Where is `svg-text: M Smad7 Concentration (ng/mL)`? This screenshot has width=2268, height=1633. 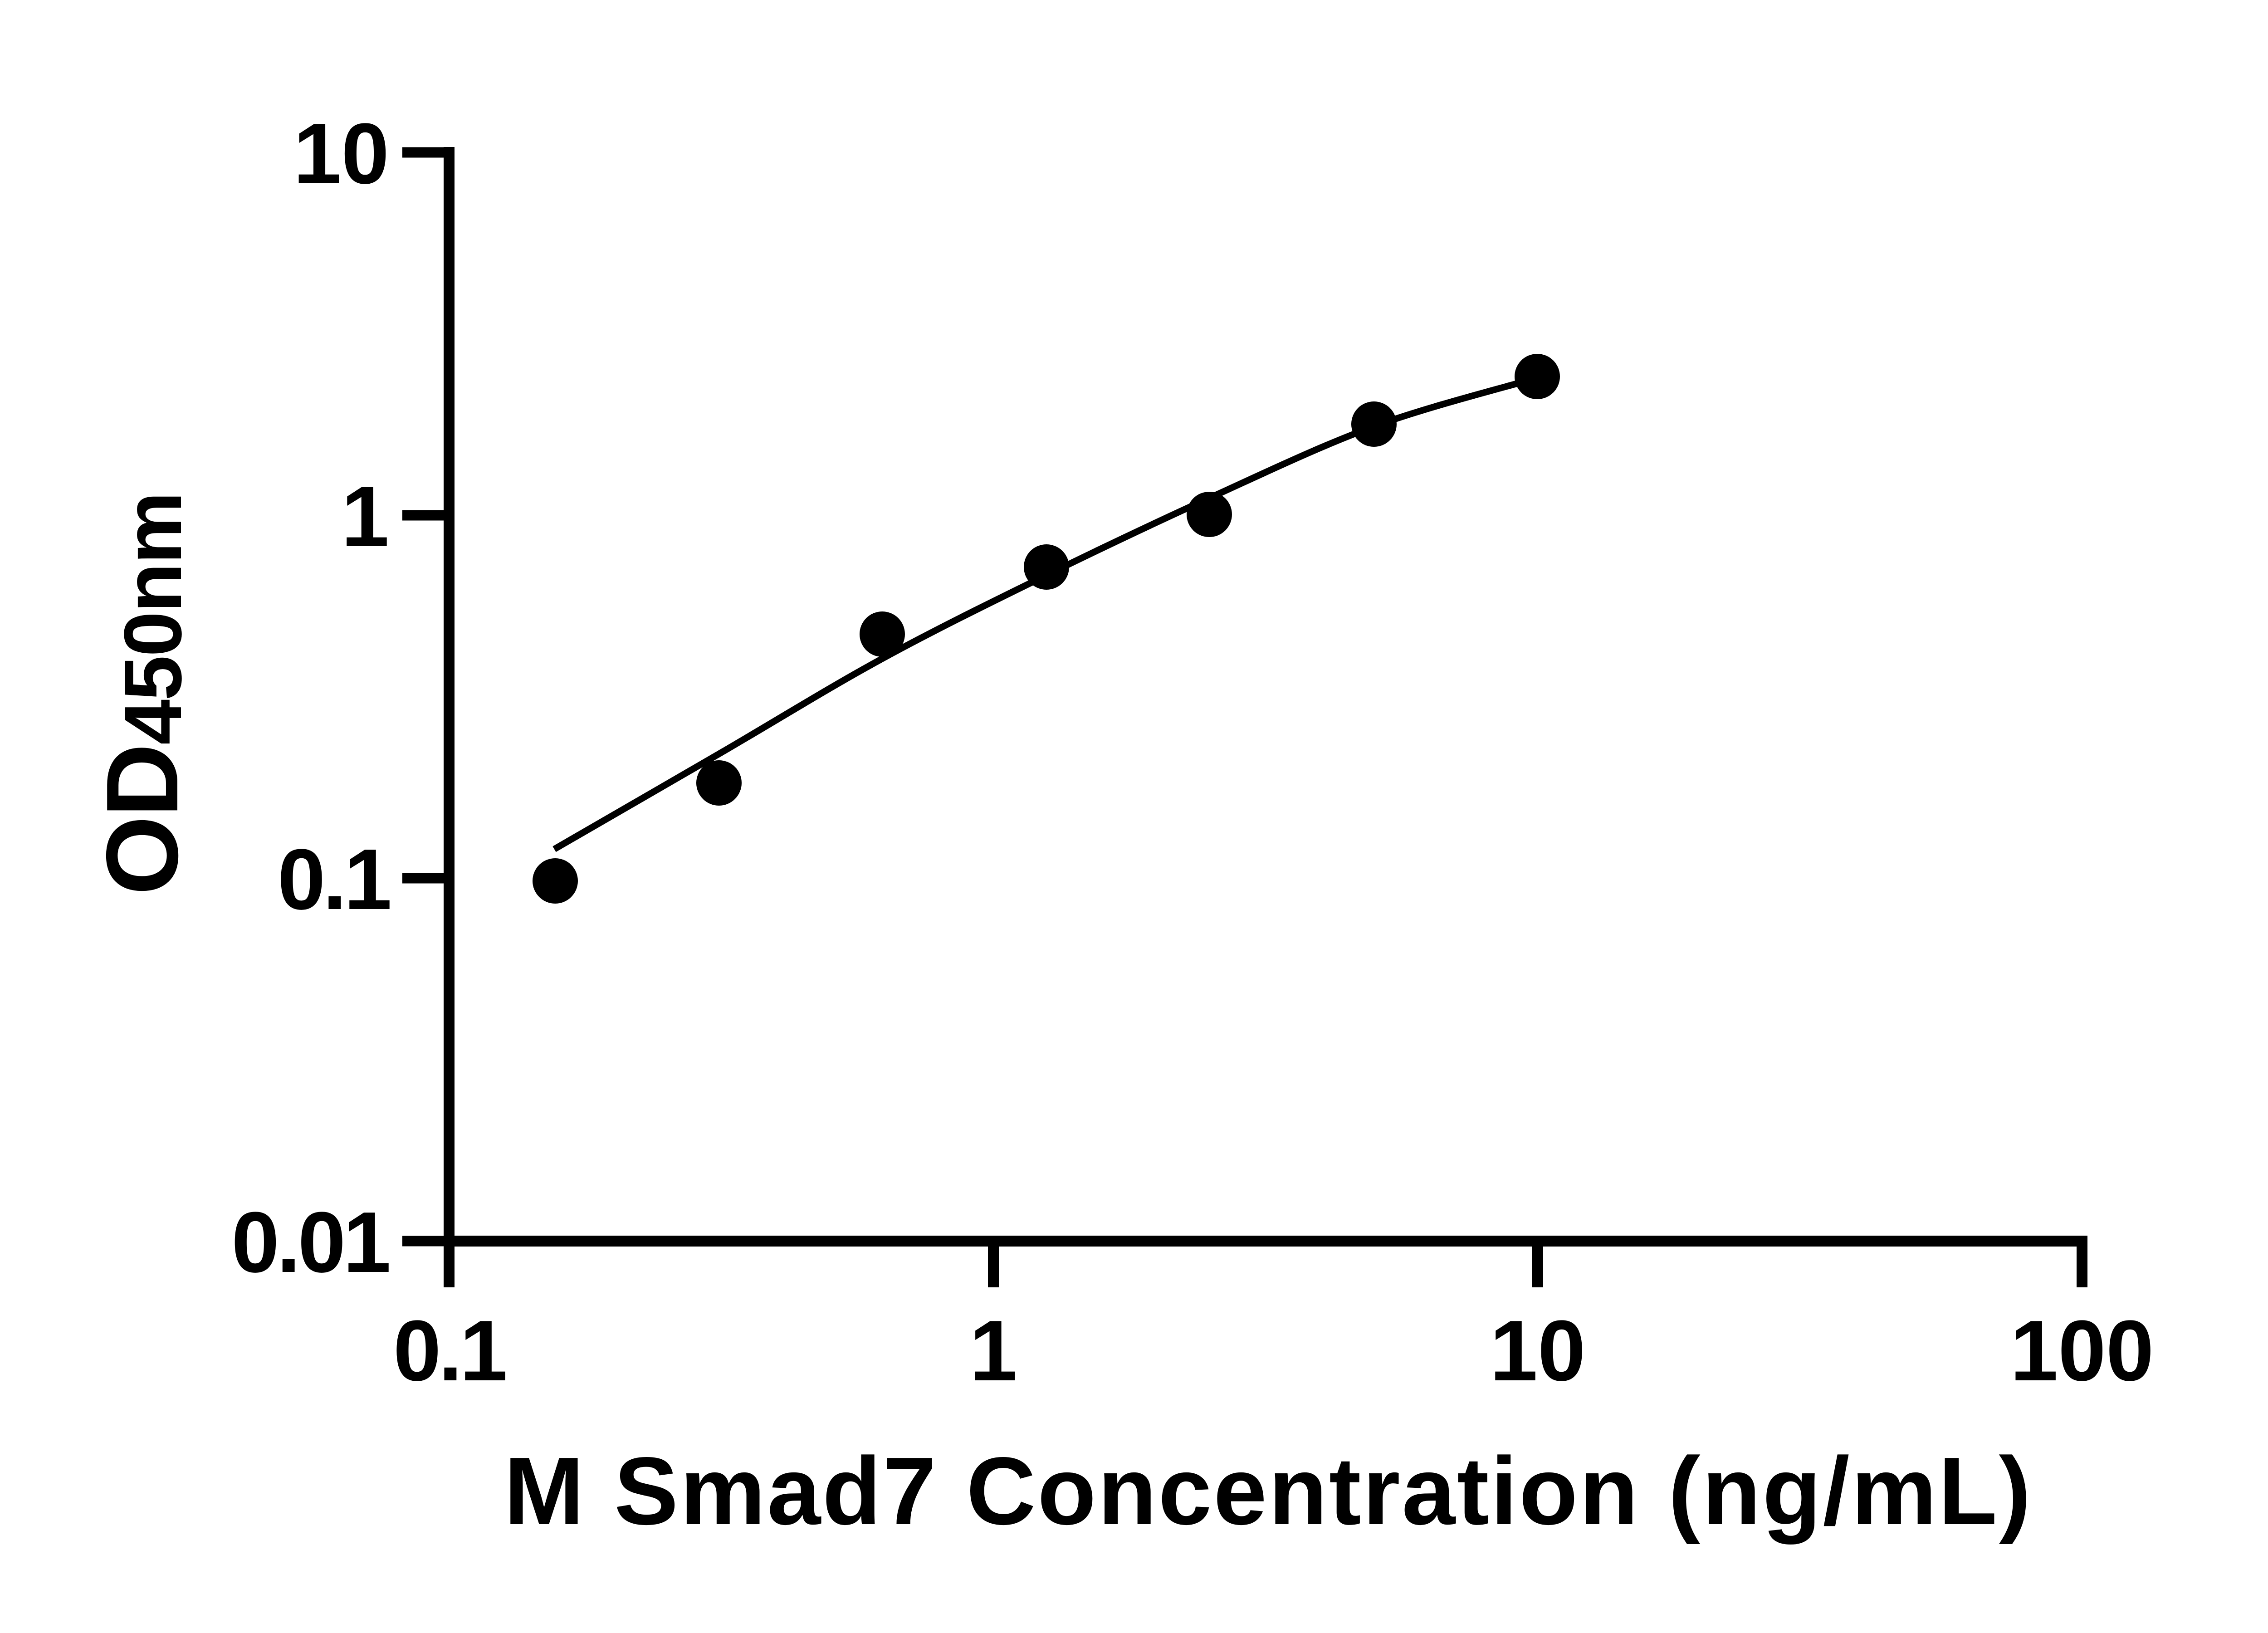
svg-text: M Smad7 Concentration (ng/mL) is located at coordinates (1269, 1491).